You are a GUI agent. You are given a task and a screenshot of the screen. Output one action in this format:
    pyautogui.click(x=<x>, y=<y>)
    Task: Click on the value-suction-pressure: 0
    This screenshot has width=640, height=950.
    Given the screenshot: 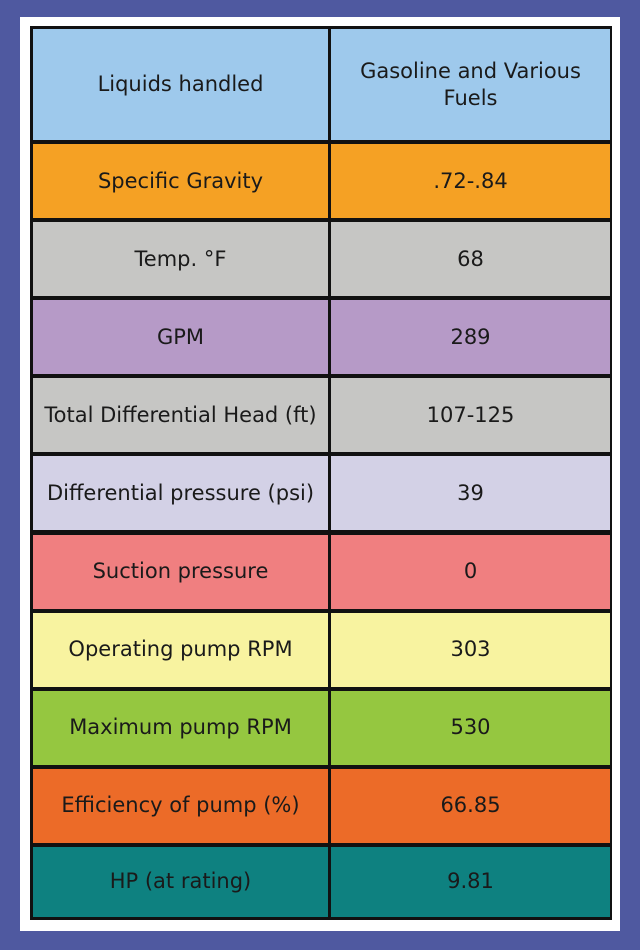 What is the action you would take?
    pyautogui.click(x=470, y=571)
    